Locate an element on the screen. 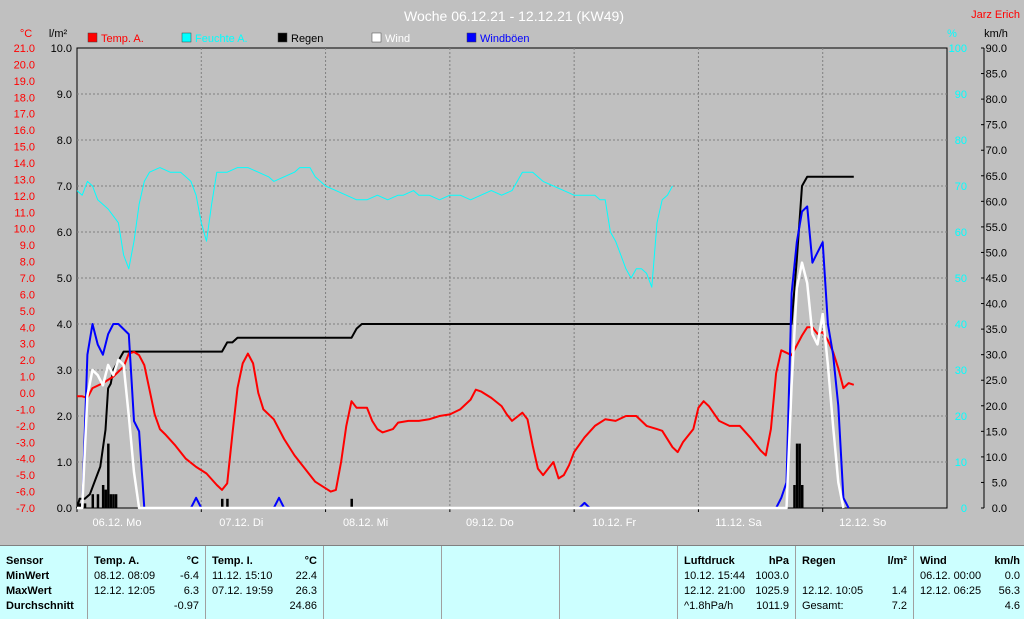 Image resolution: width=1024 pixels, height=619 pixels. wind-tick-label: 0.0 is located at coordinates (999, 509).